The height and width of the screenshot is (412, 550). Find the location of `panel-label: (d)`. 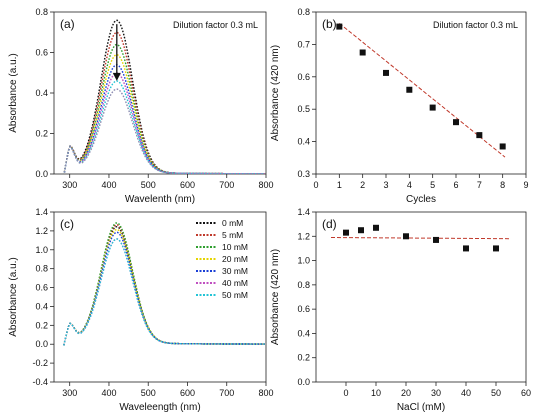

panel-label: (d) is located at coordinates (329, 224).